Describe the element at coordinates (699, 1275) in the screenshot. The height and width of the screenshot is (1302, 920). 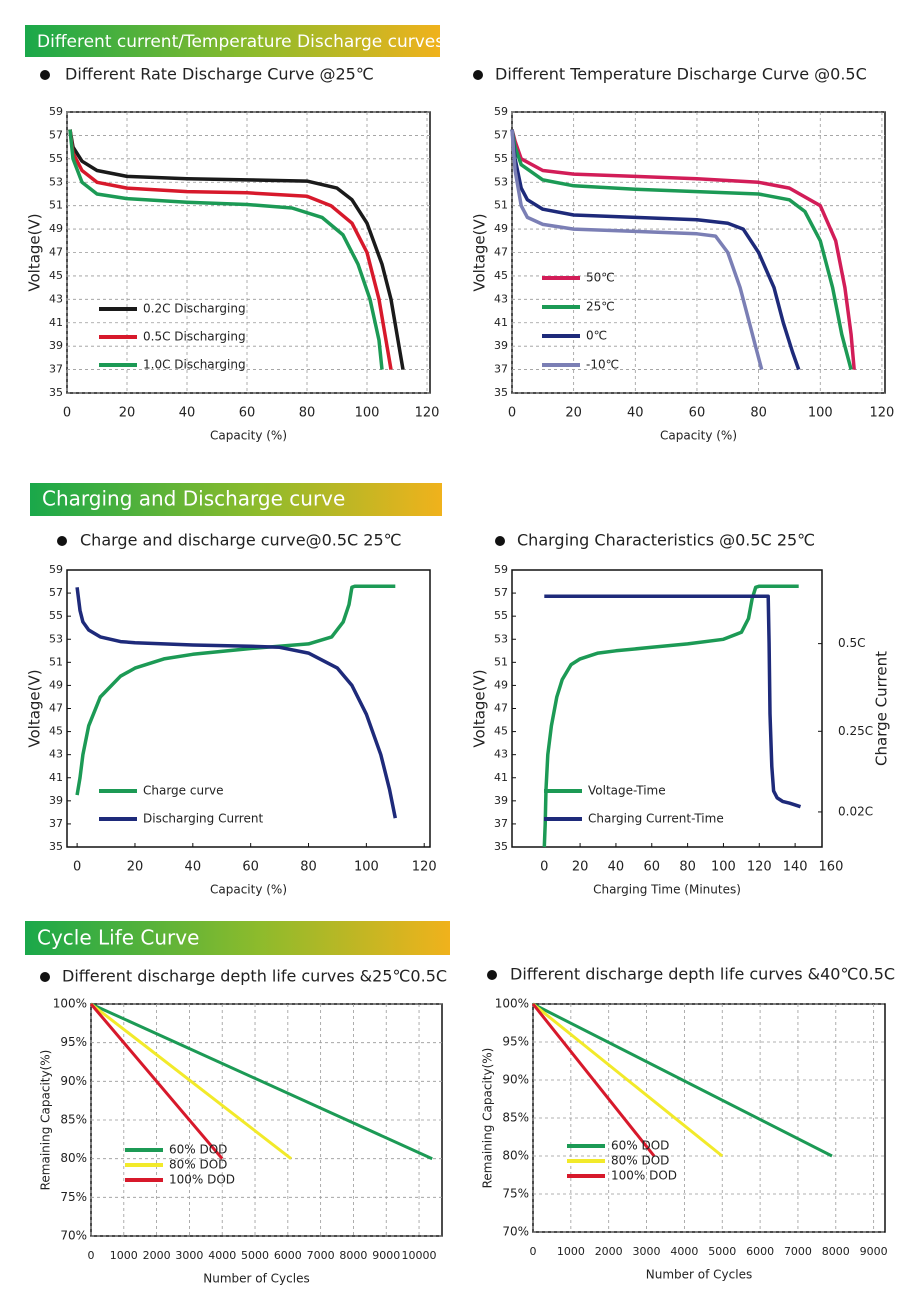
I see `x-axis-label: Number of Cycles` at that location.